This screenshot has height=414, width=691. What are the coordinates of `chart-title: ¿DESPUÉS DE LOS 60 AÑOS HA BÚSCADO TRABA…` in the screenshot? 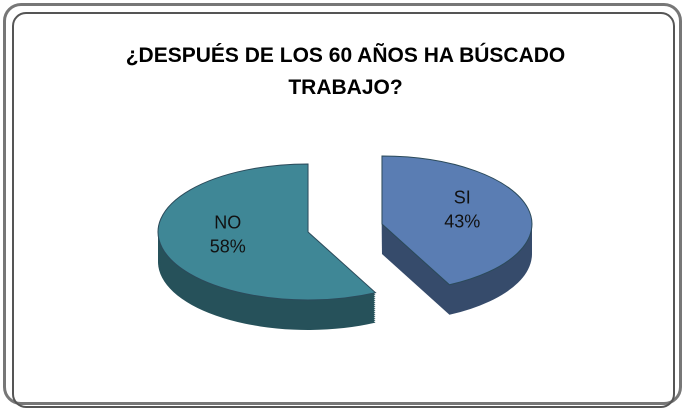 It's located at (345, 71).